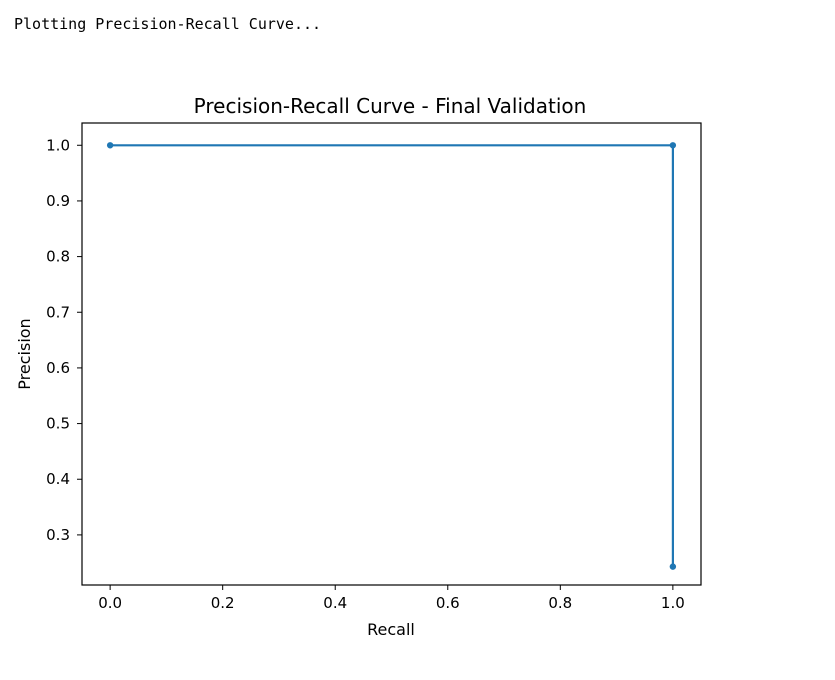  I want to click on y-axis-label: Precision, so click(24, 353).